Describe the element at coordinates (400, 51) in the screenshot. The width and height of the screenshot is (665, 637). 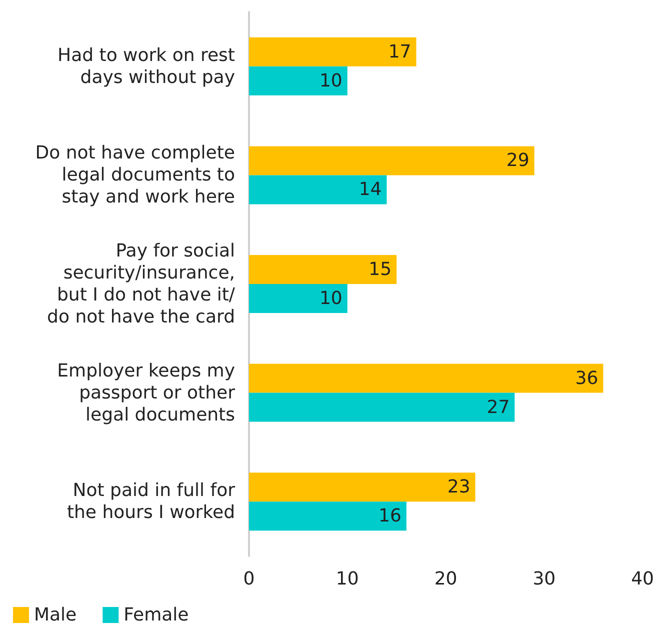
I see `data-label: 17` at that location.